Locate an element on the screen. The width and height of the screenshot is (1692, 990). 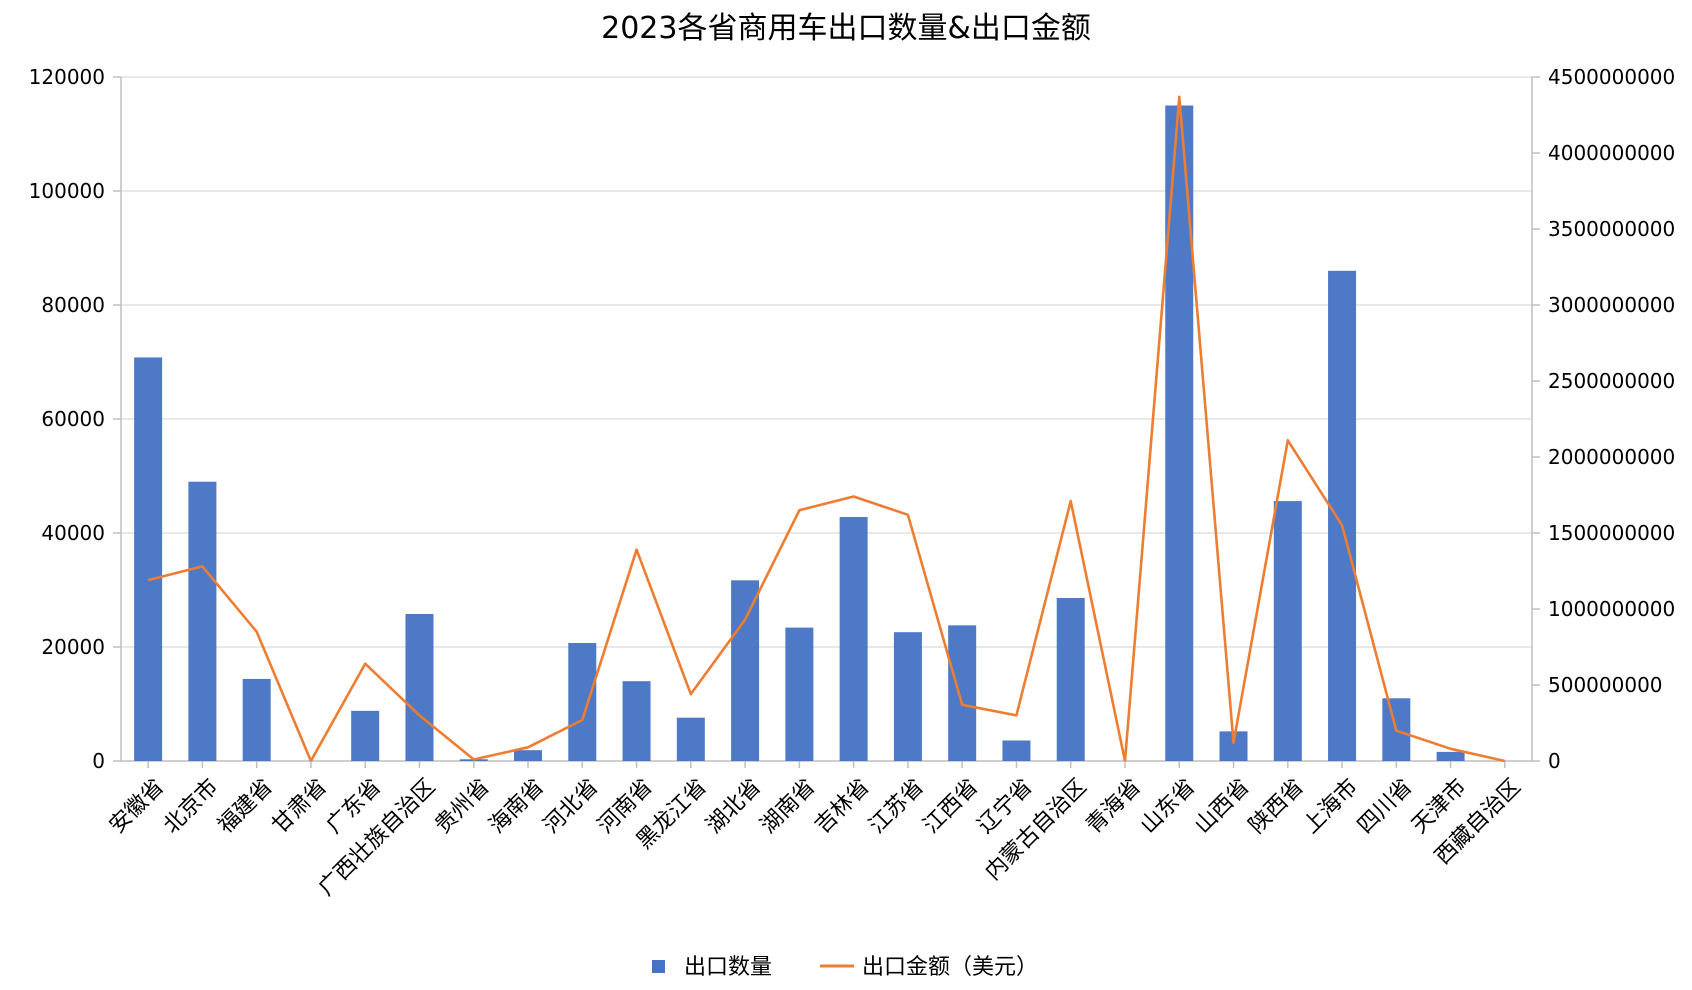
left-tick-label: 20000 is located at coordinates (73, 647).